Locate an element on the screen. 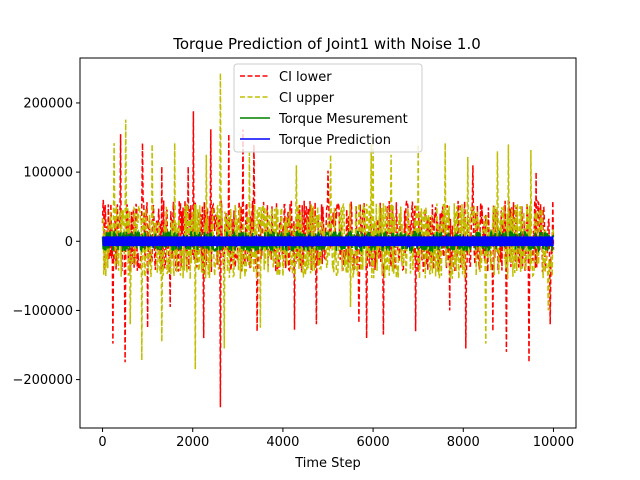 This screenshot has height=480, width=640. y-tick-label-1: −100000 is located at coordinates (42, 311).